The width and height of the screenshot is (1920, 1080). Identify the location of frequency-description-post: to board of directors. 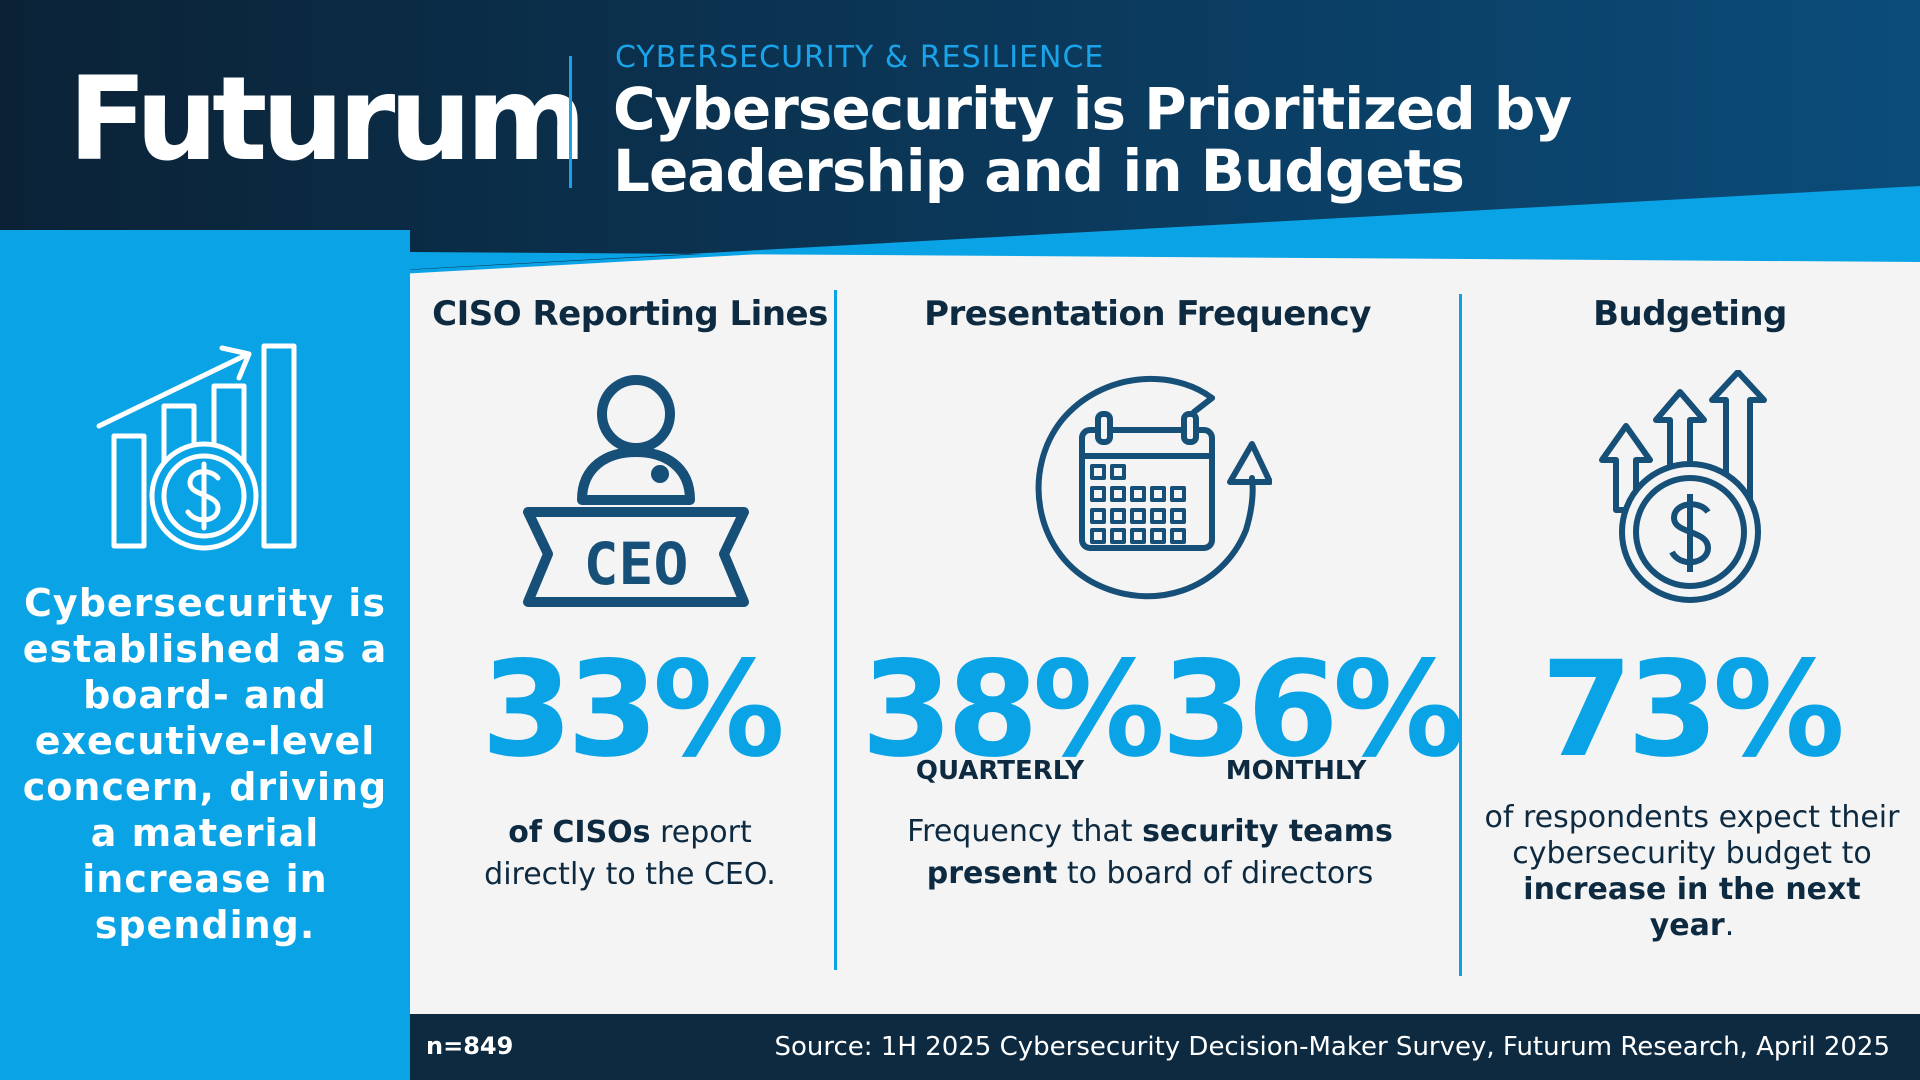
(1215, 873).